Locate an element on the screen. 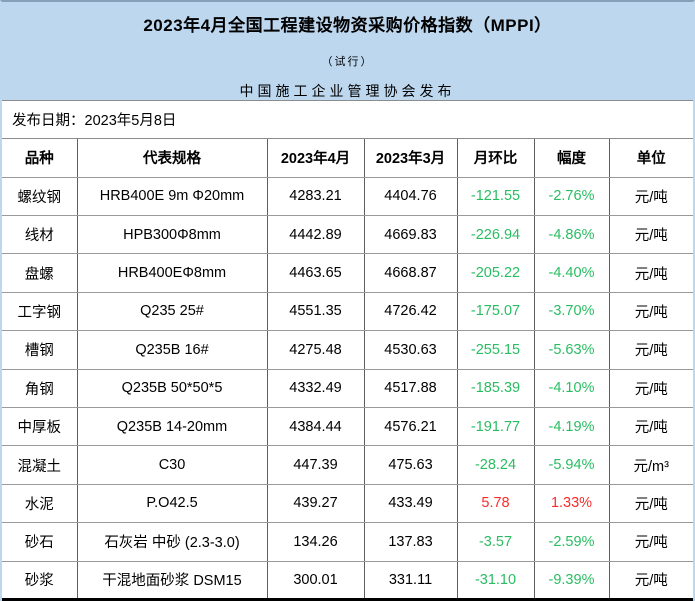  cell-spec: HRB400E 9m Φ20mm is located at coordinates (172, 196).